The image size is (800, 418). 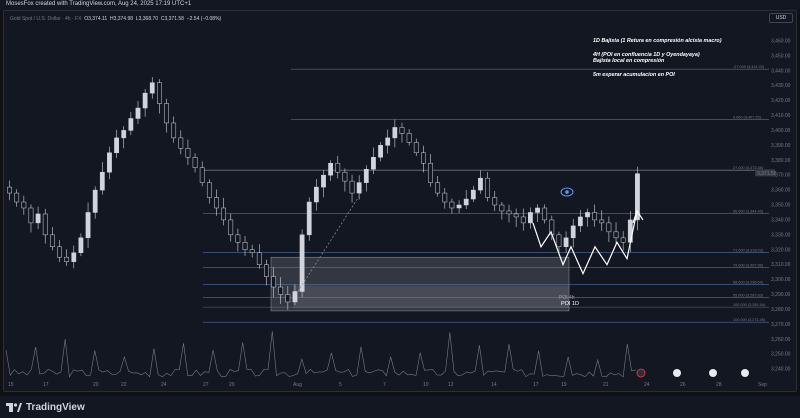 I want to click on price-tick-label: 3,280.00, so click(x=781, y=310).